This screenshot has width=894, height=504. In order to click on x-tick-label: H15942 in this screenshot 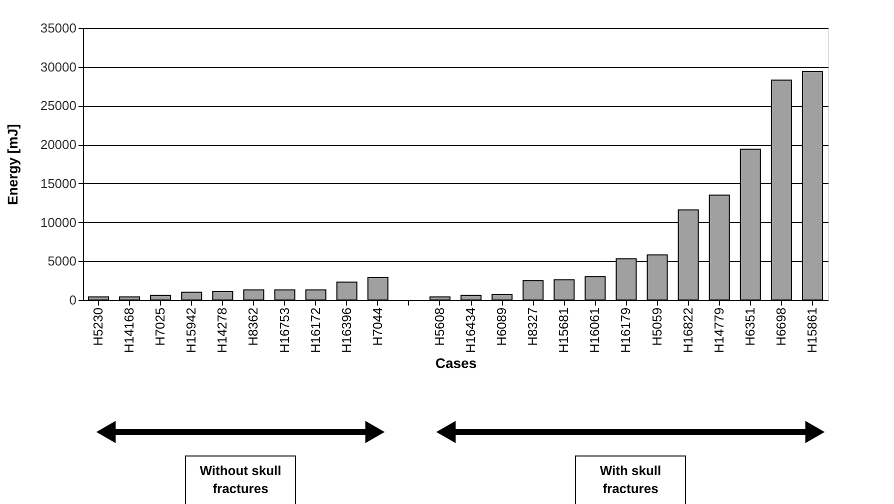, I will do `click(191, 331)`.